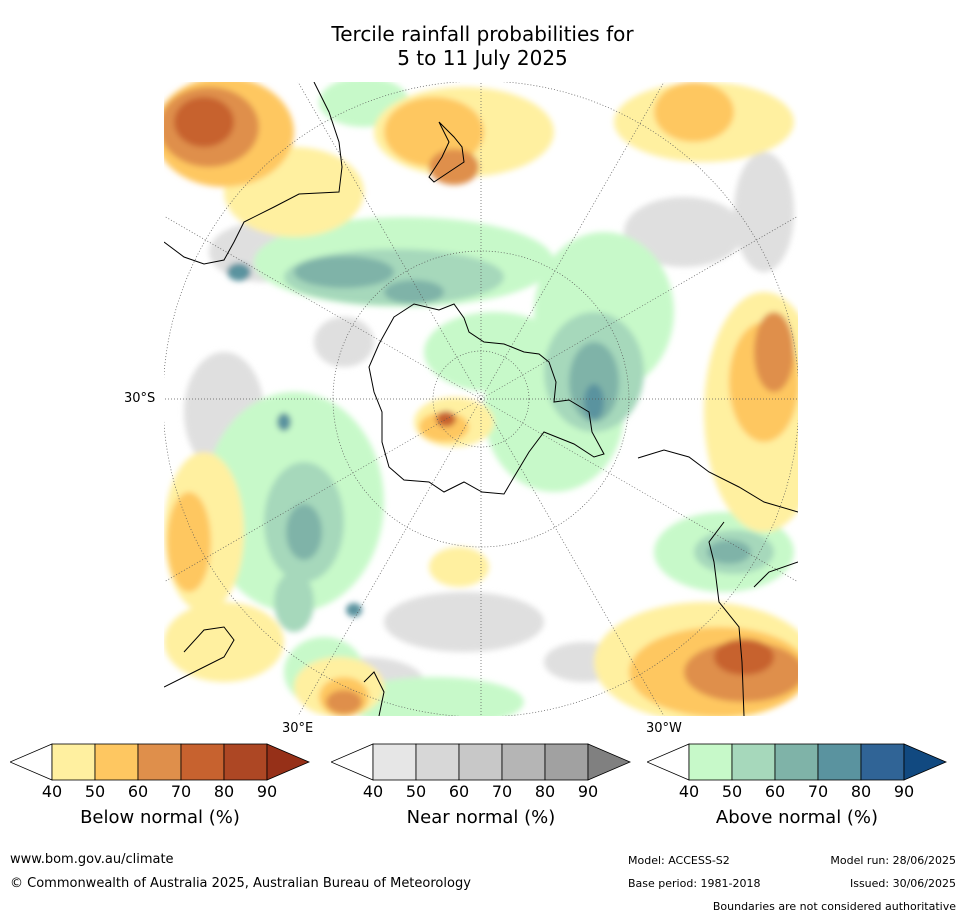  Describe the element at coordinates (446, 152) in the screenshot. I see `new-zealand-coastline` at that location.